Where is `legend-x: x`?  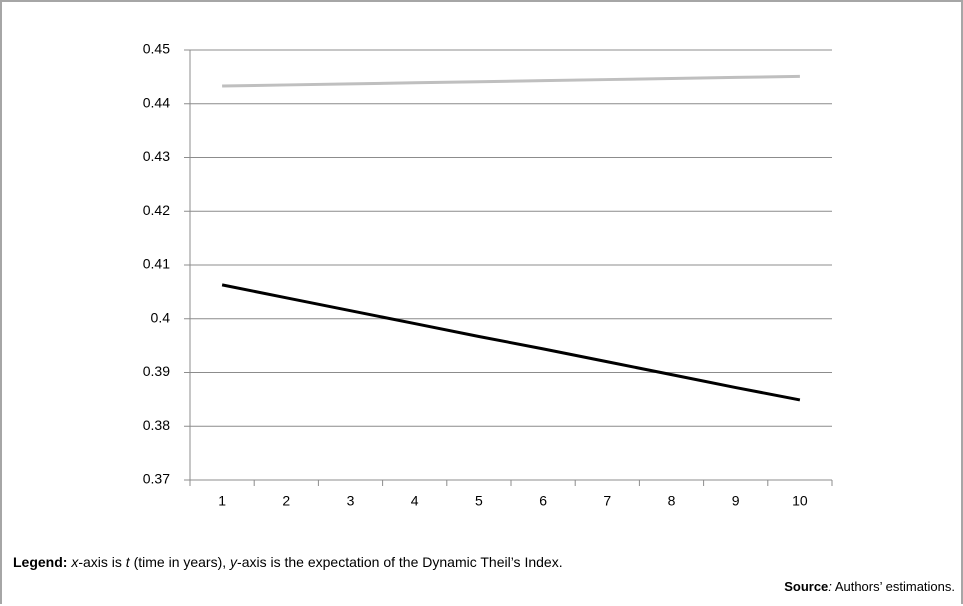 legend-x: x is located at coordinates (75, 562).